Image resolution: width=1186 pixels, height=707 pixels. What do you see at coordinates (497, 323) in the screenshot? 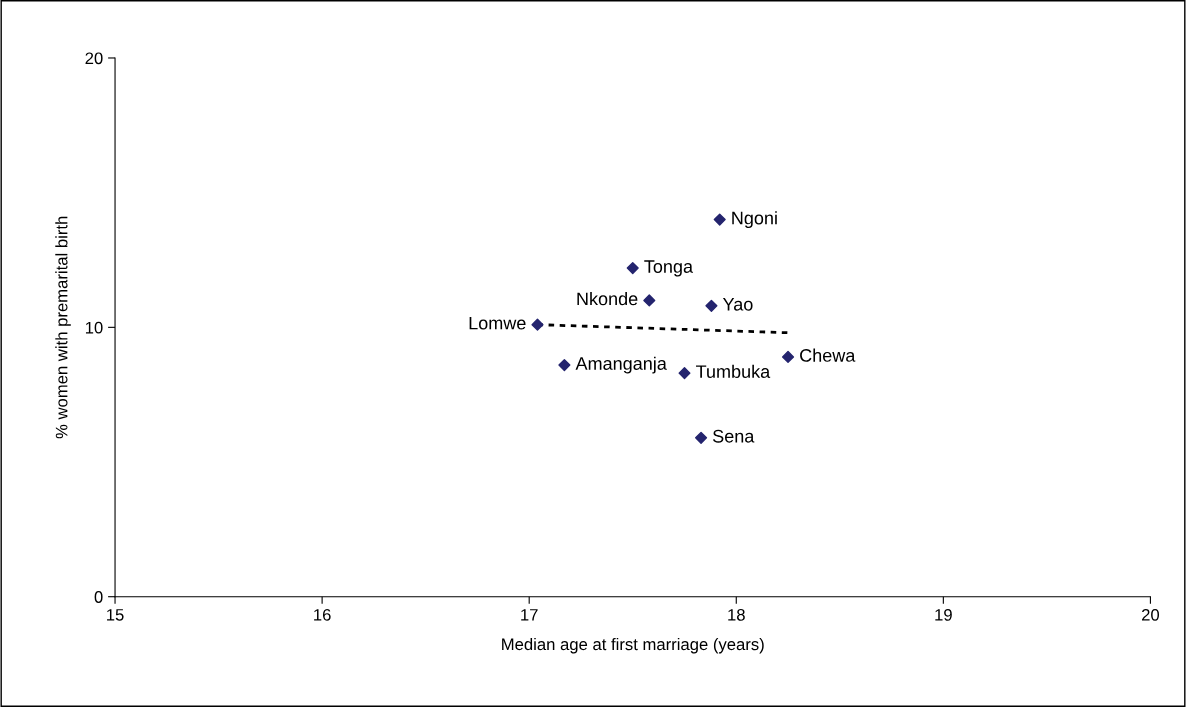
I see `annotation: Lomwe` at bounding box center [497, 323].